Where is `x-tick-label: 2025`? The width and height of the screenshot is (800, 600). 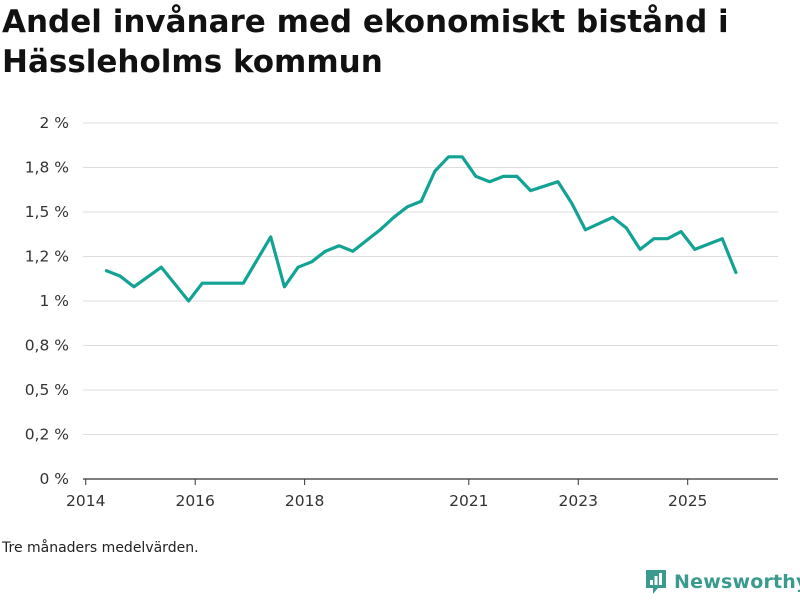
x-tick-label: 2025 is located at coordinates (687, 501).